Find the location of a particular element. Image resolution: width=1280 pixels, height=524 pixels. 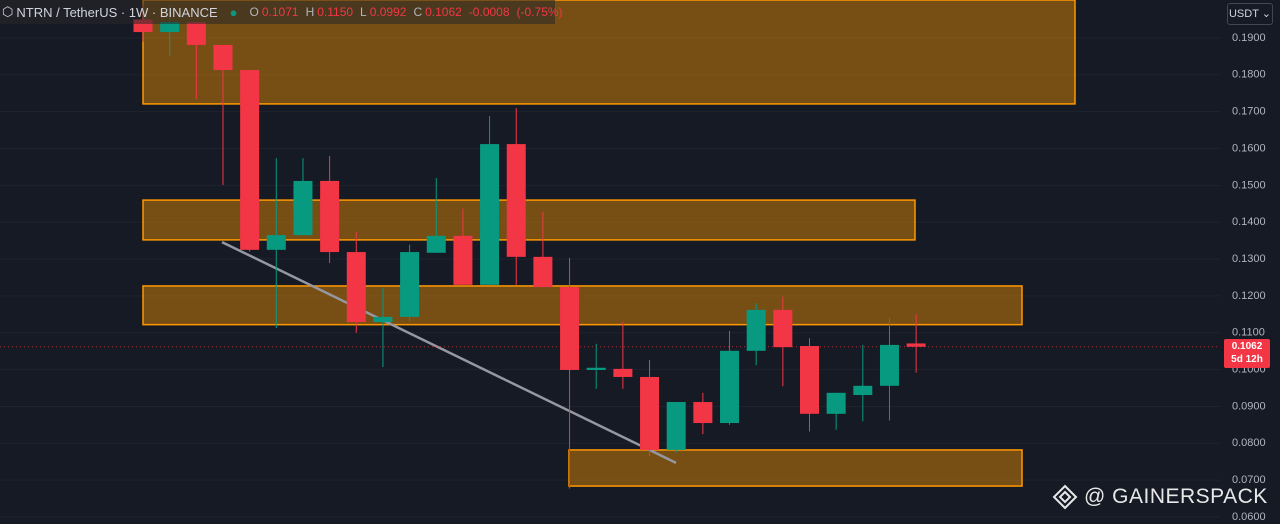

low-label: L is located at coordinates (363, 12).